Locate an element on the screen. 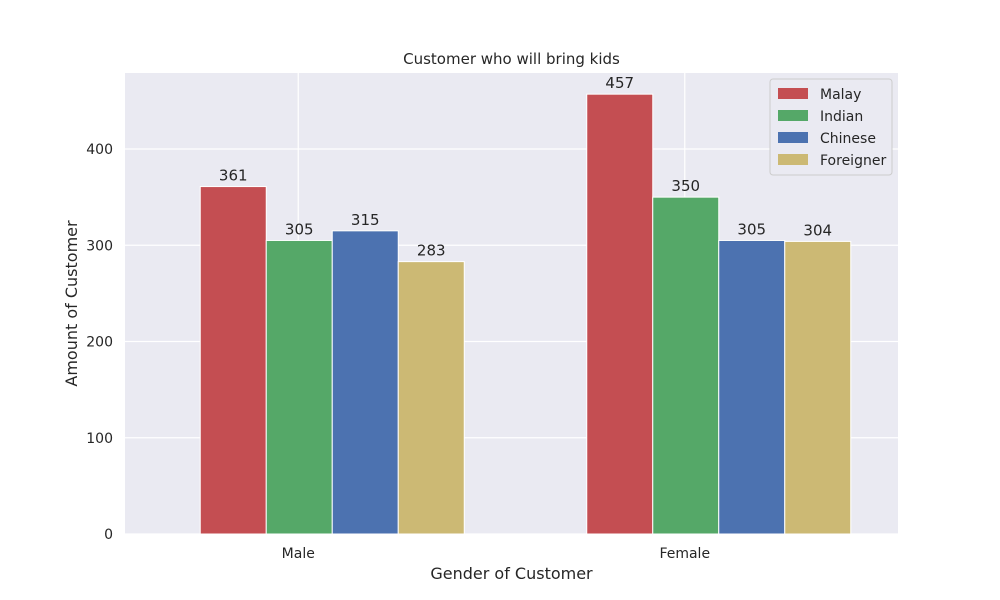  y-tick-label: 400 is located at coordinates (99, 150).